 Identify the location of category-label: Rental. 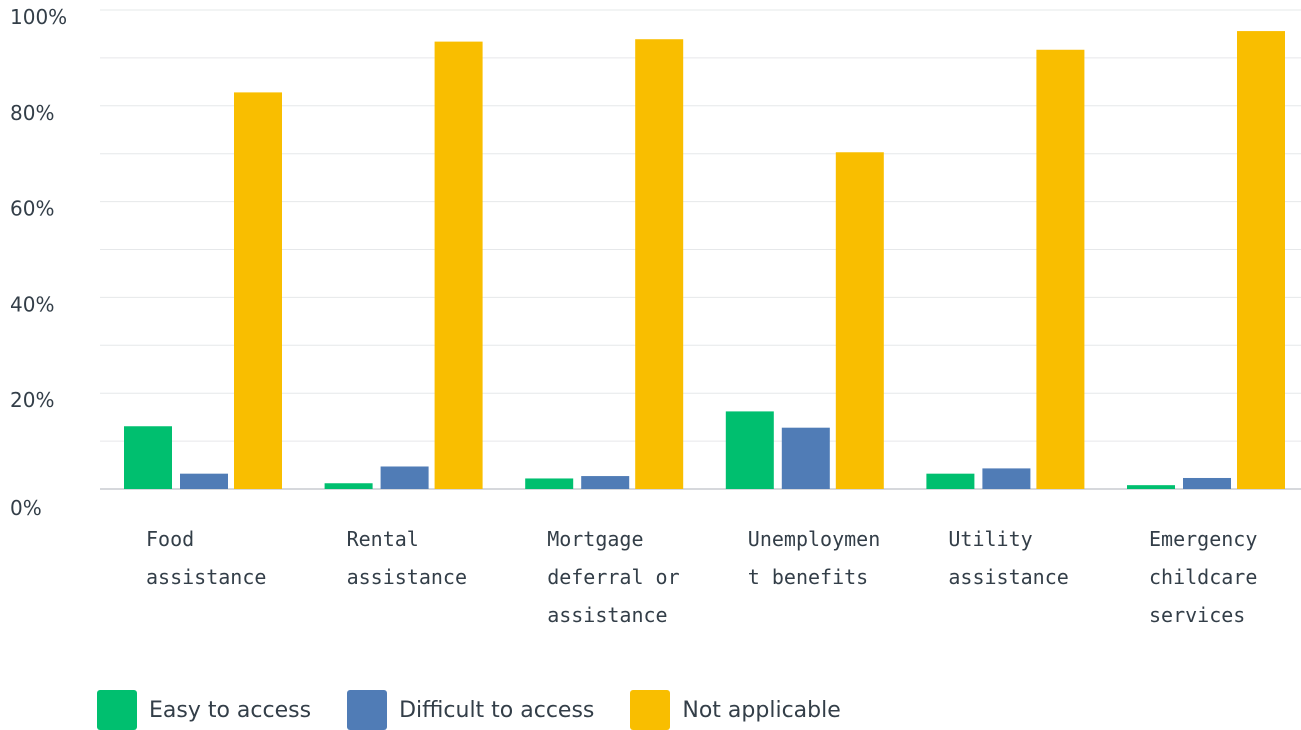
(383, 539).